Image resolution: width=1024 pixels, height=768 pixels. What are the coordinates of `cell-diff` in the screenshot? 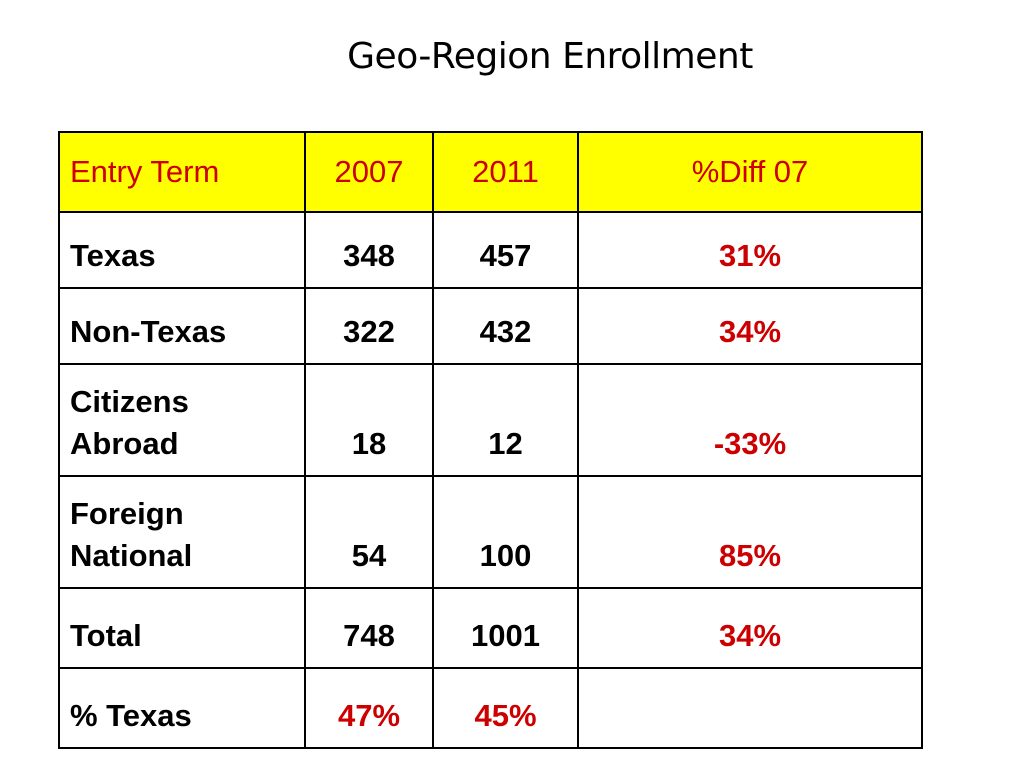 It's located at (750, 708).